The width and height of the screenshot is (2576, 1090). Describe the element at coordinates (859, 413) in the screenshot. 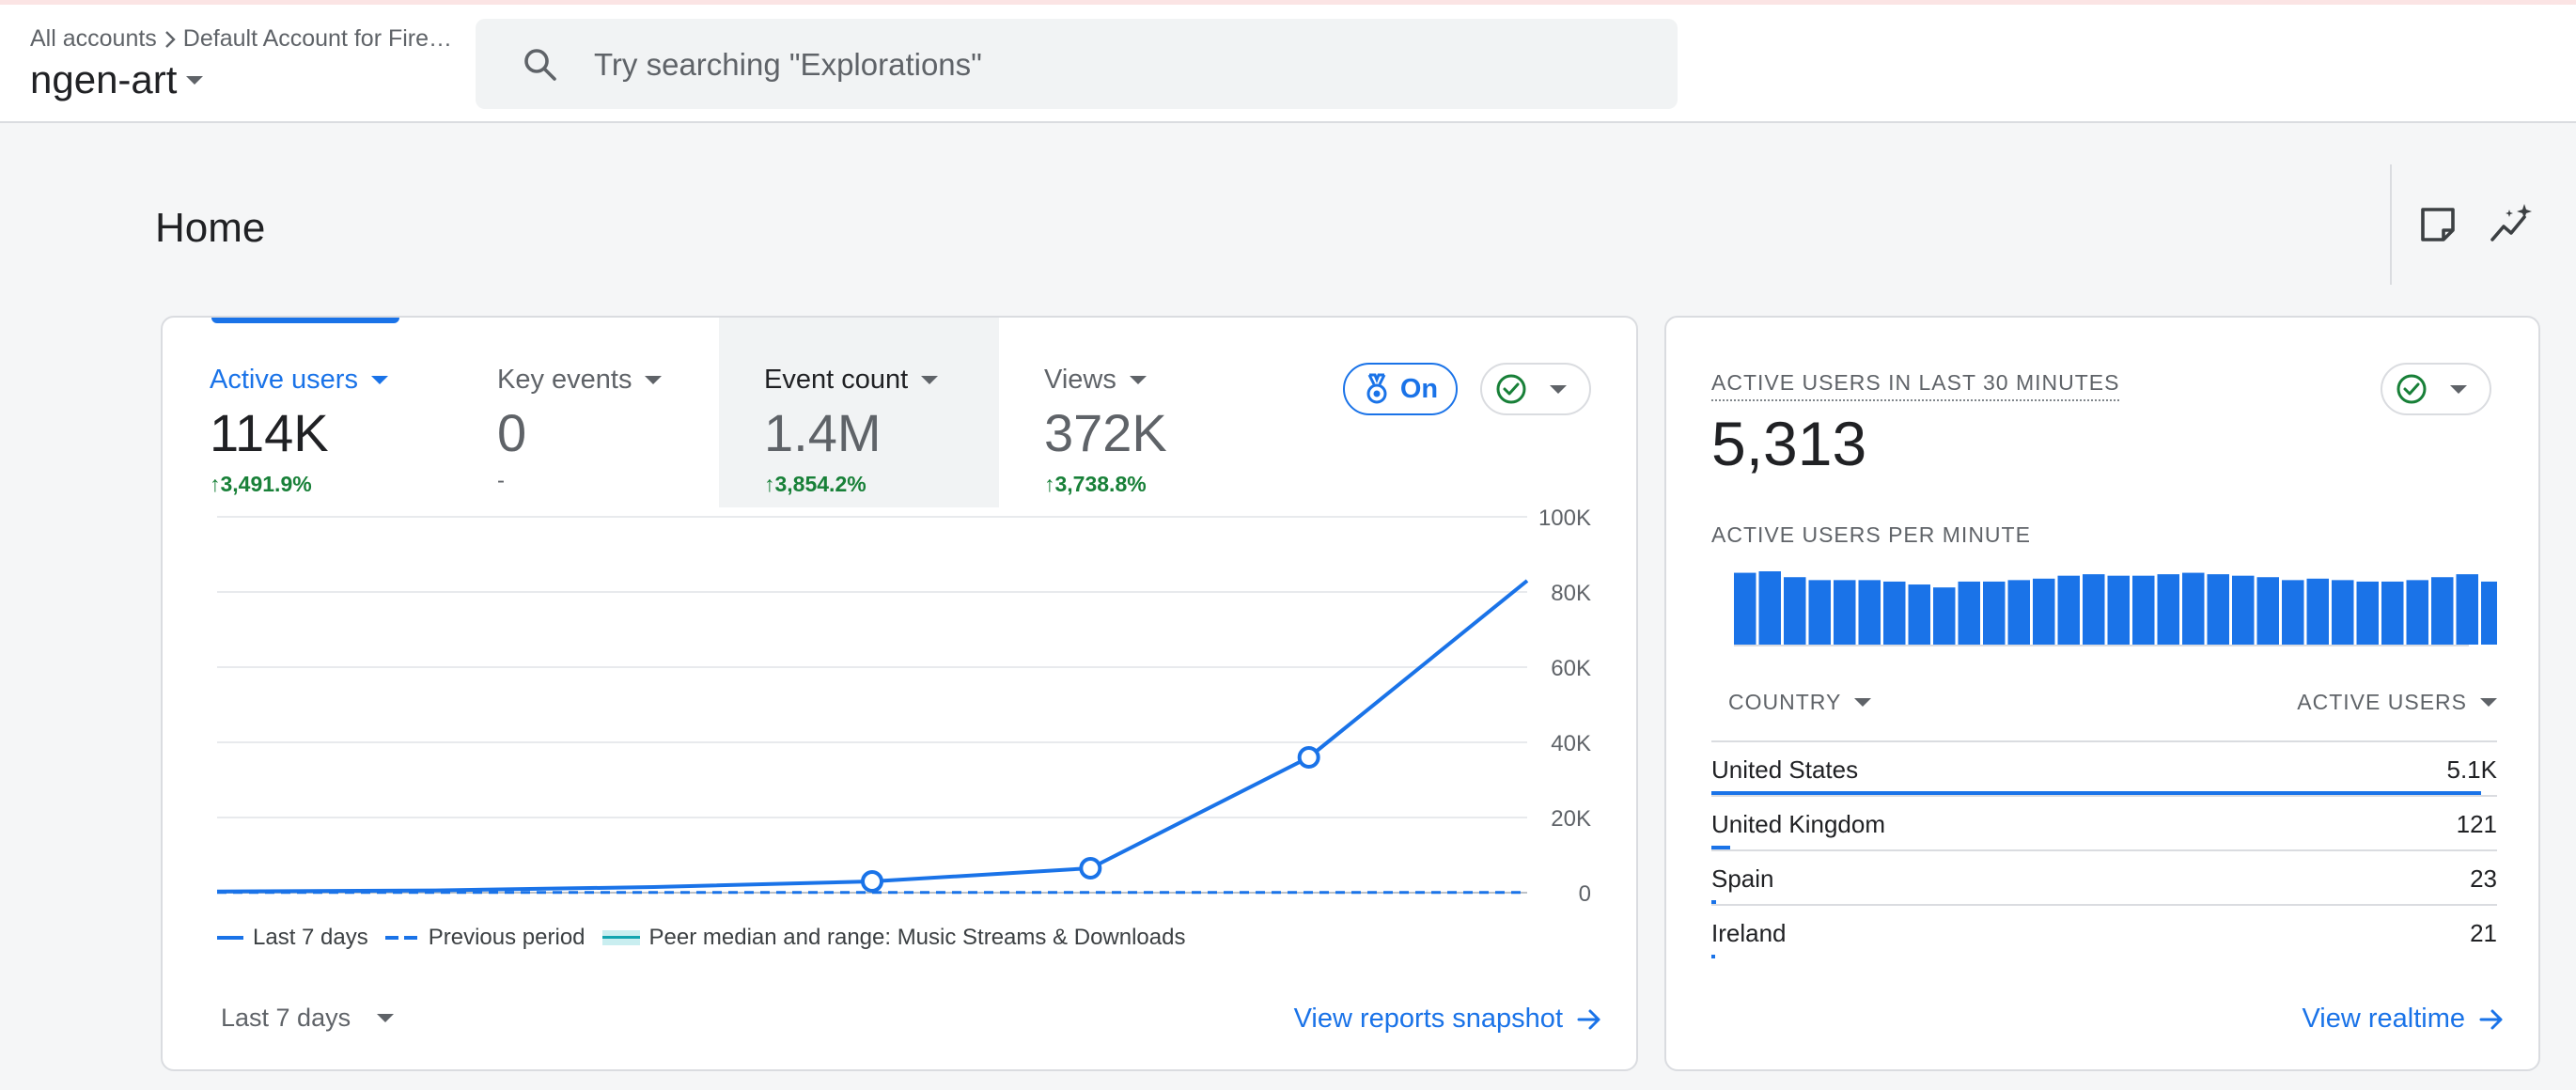

I see `metric-event-count: Event count 1.4M ↑3,854.2%` at that location.